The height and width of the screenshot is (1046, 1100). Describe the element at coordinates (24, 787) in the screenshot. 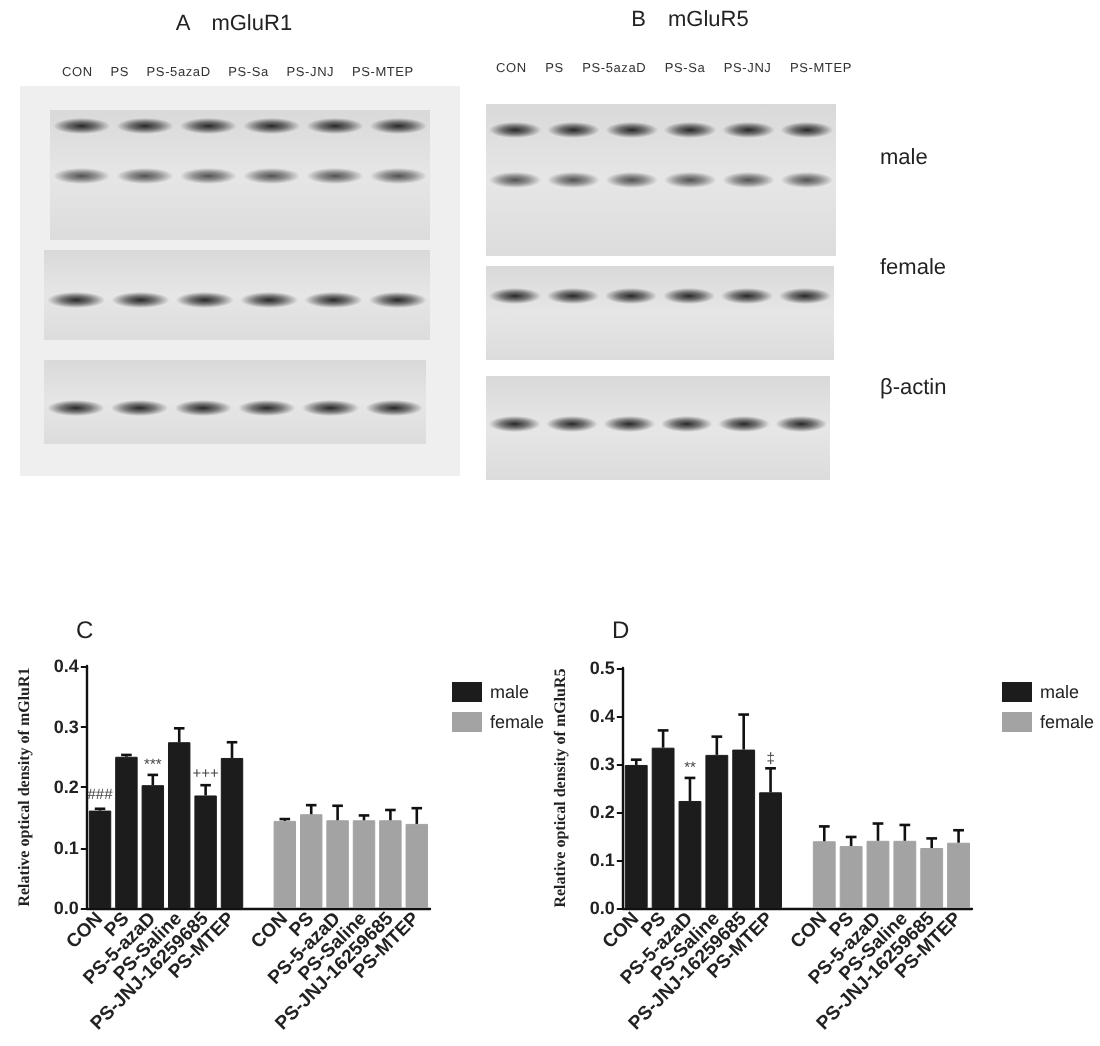

I see `y-axis-title: Relative optical density of mGluR1` at that location.